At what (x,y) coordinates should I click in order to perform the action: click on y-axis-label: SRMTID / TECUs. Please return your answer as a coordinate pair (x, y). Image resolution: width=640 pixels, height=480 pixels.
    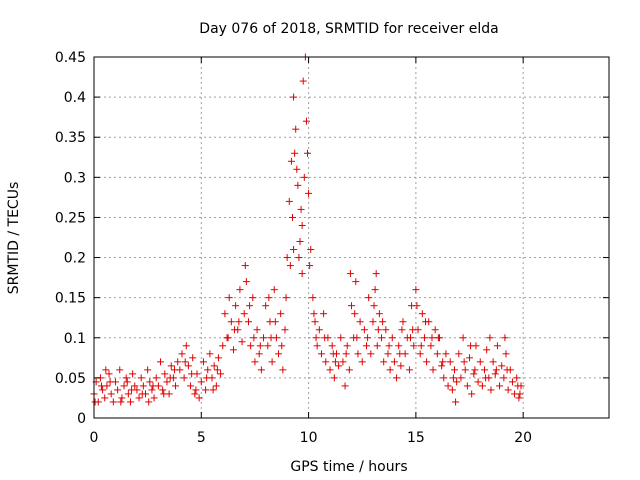
    Looking at the image, I should click on (14, 238).